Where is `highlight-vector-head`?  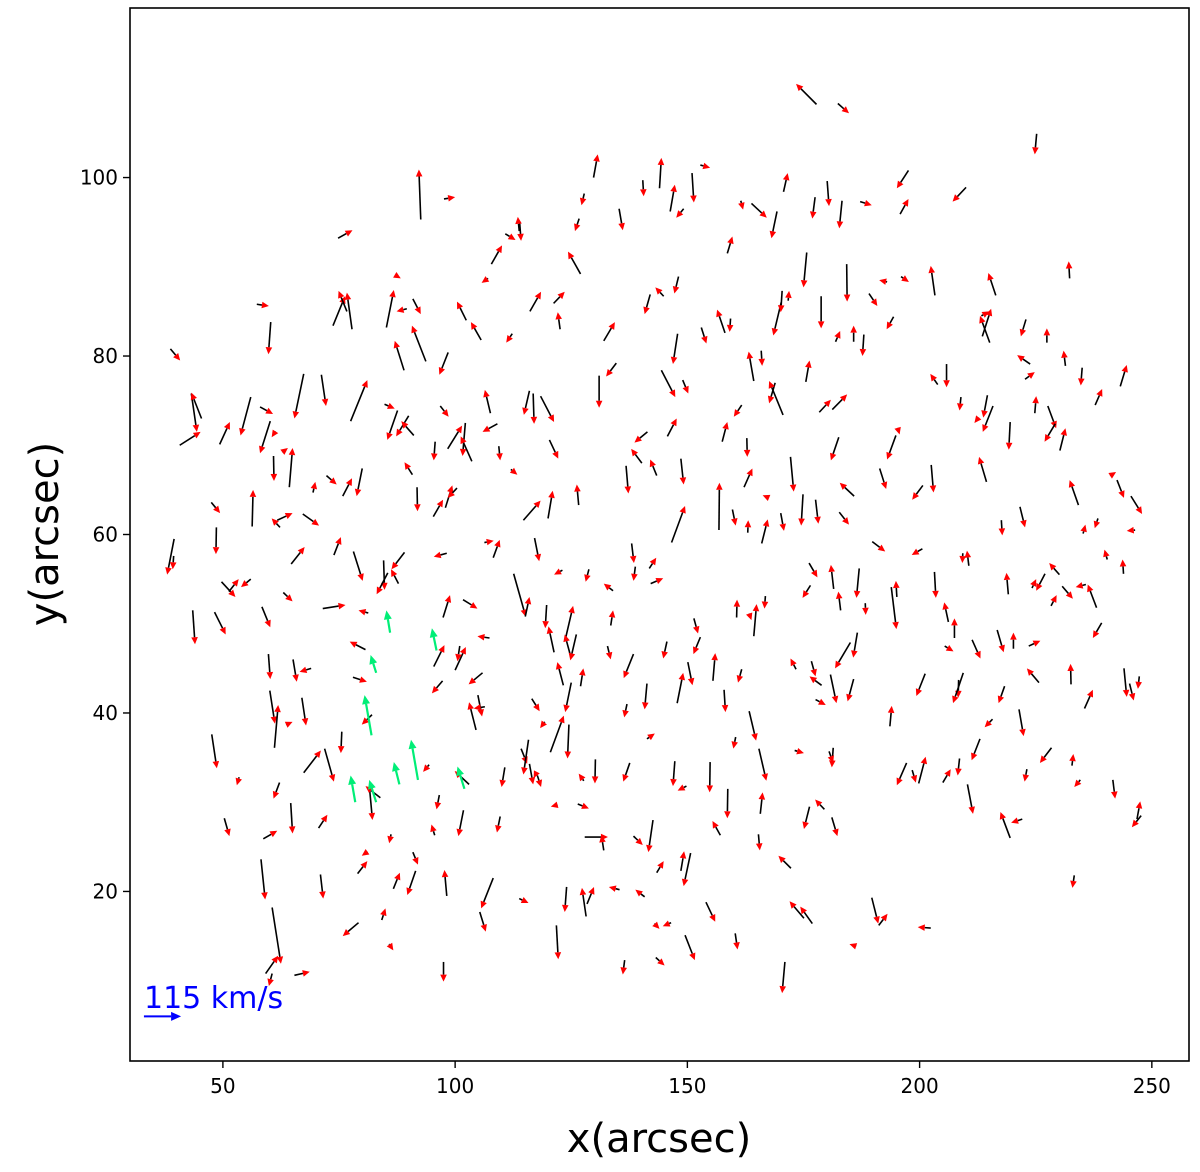
highlight-vector-head is located at coordinates (412, 744).